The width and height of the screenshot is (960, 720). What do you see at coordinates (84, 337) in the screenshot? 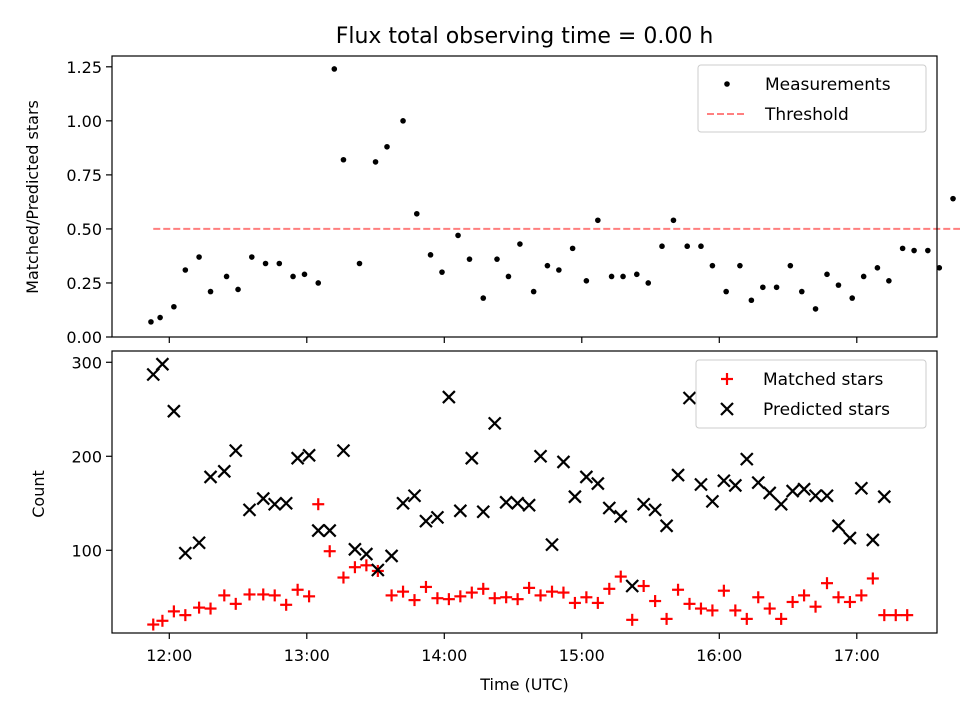
I see `top-y-tick-label: 0.00` at bounding box center [84, 337].